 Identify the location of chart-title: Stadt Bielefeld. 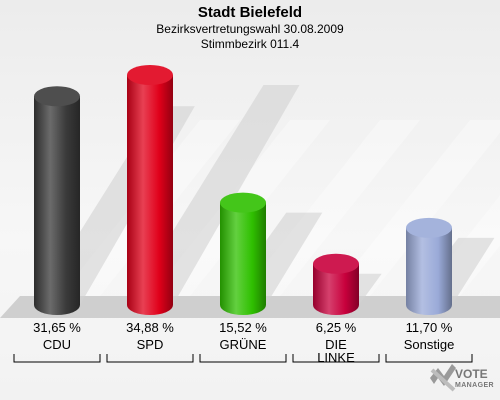
(250, 12).